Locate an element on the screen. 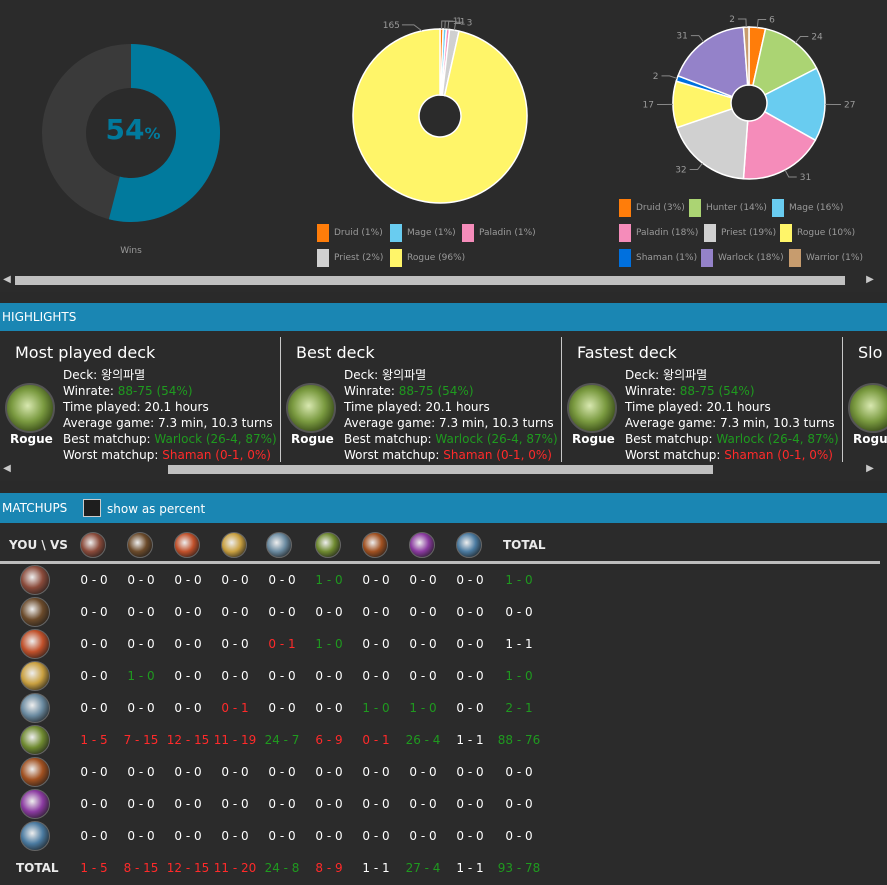  highlights-scrollbar-thumb is located at coordinates (440, 469).